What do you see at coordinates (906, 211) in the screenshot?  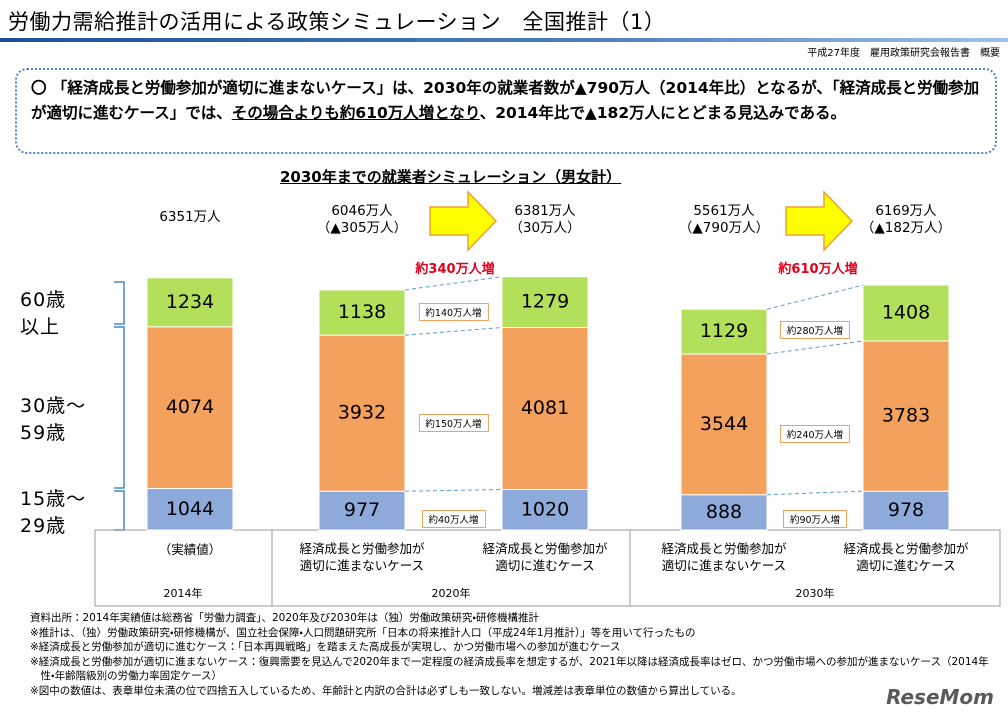 I see `total-label: 6169万人` at bounding box center [906, 211].